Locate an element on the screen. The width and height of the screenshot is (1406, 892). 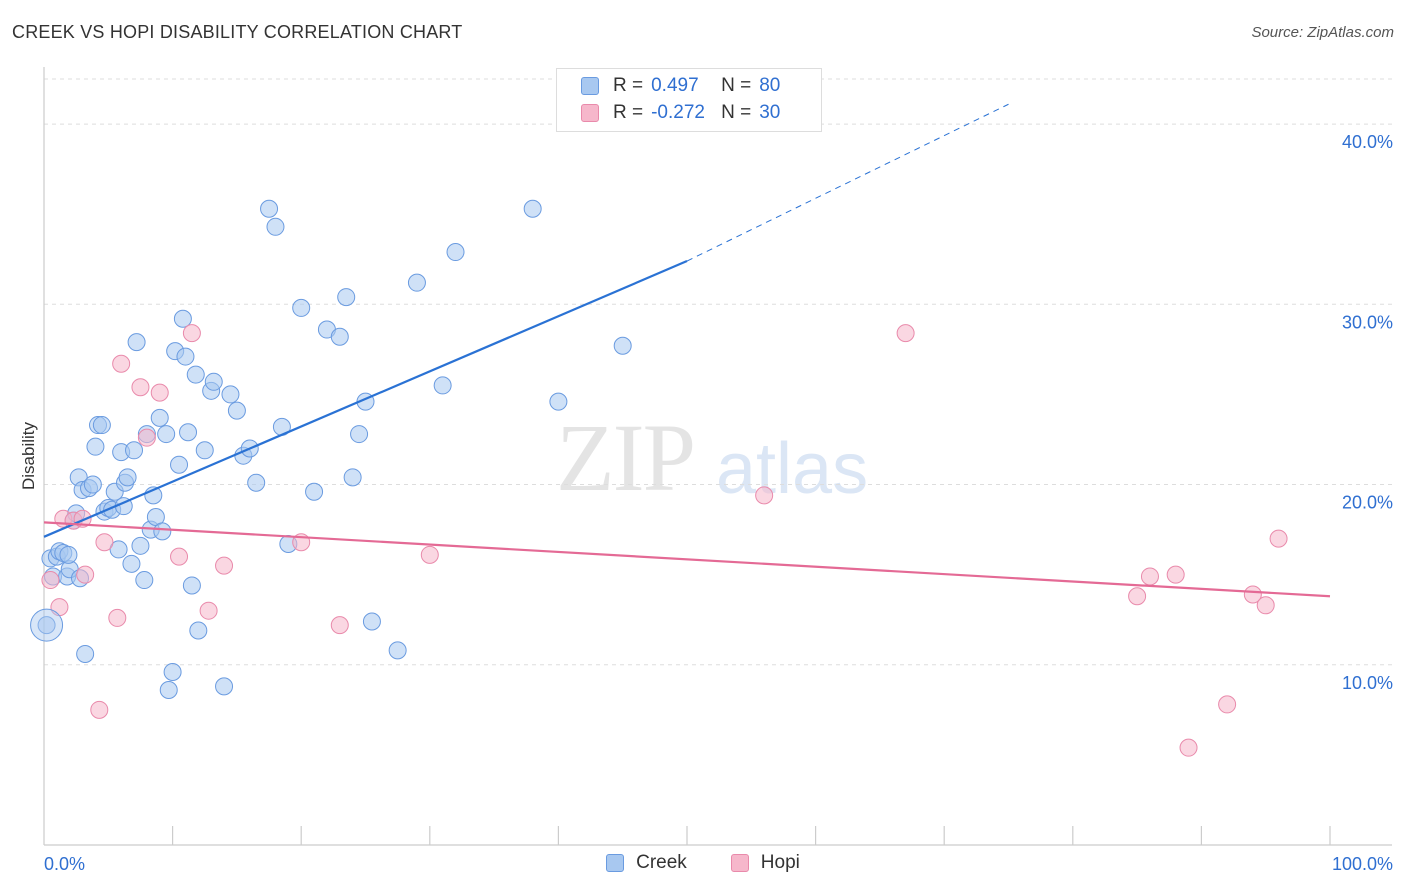
legend-row-hopi: R = -0.272 N = 30 is located at coordinates (680, 113).